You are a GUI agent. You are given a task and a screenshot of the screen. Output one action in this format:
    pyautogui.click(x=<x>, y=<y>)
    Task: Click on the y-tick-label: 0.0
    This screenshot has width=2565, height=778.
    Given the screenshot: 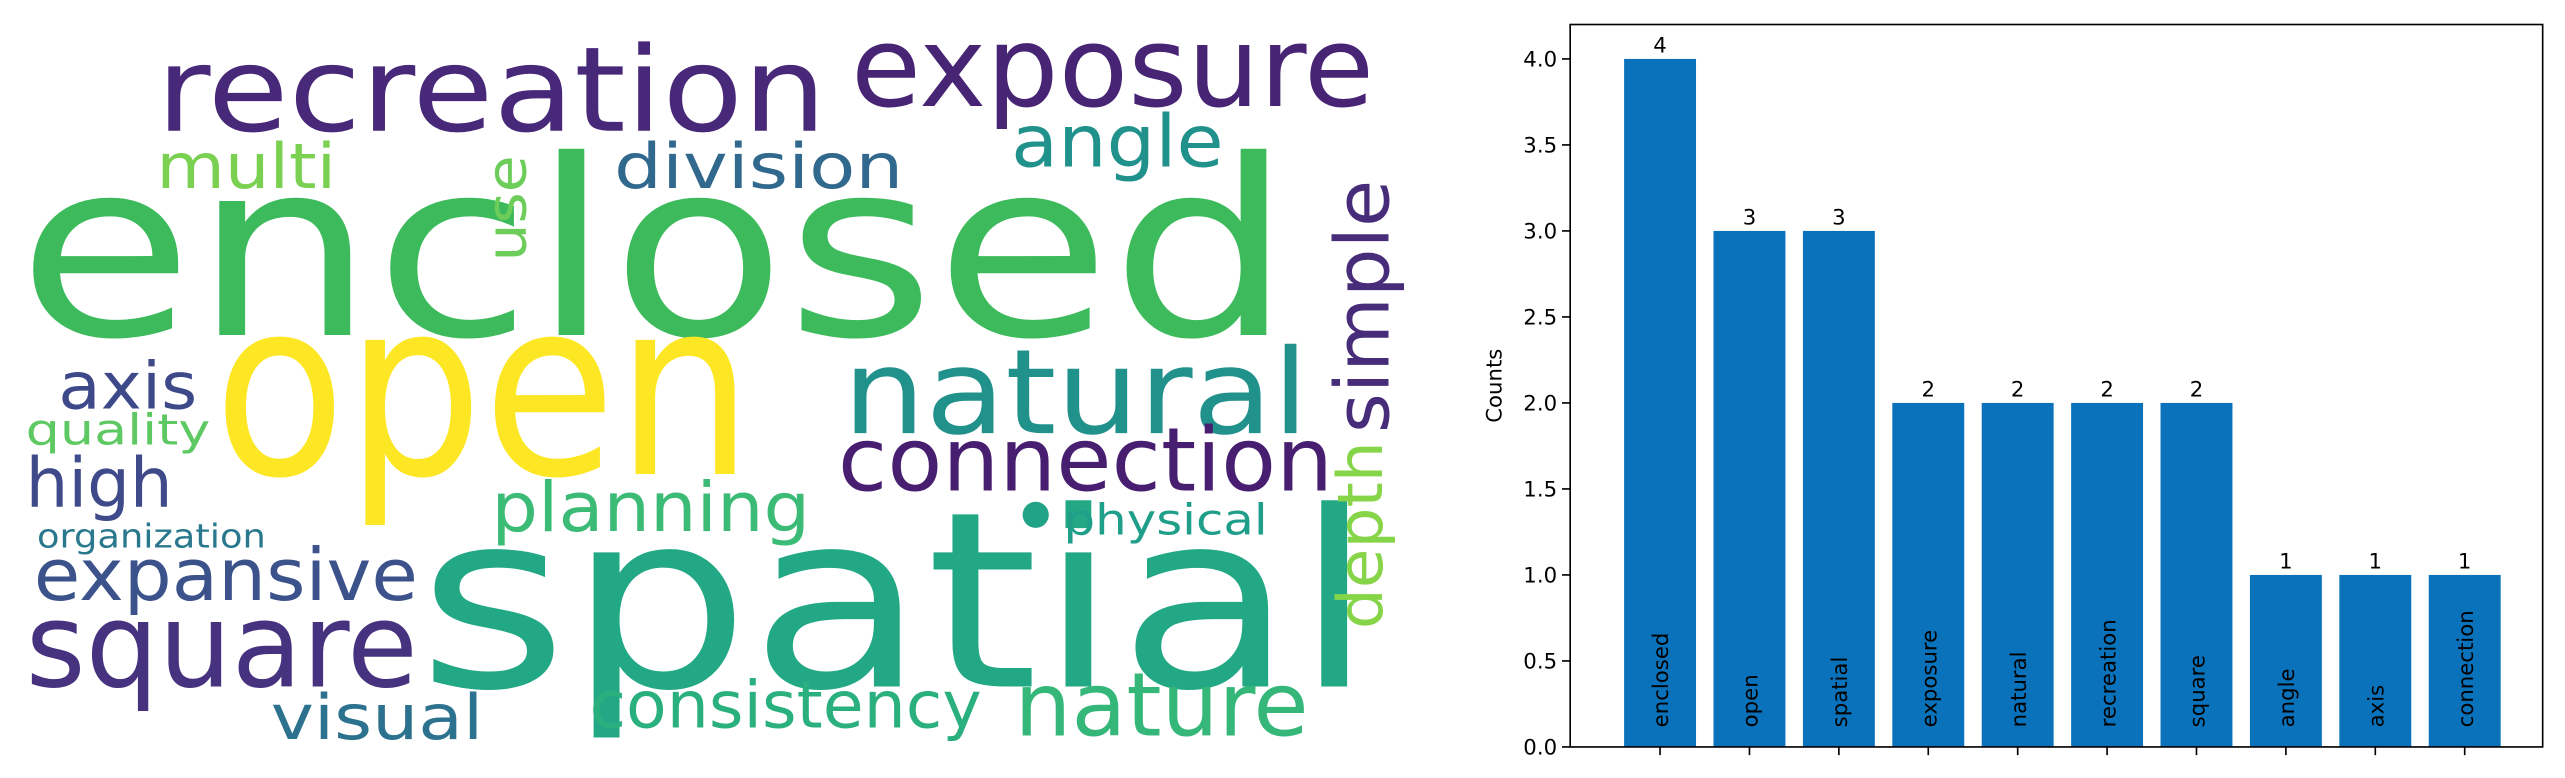 What is the action you would take?
    pyautogui.click(x=1540, y=747)
    